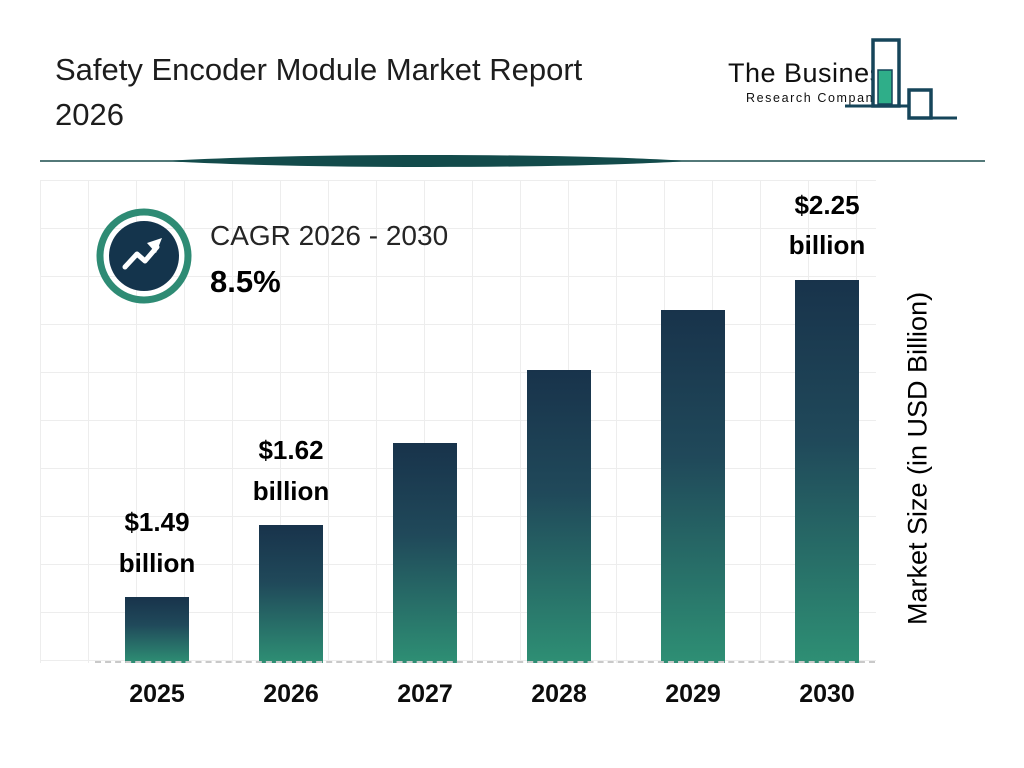 This screenshot has height=768, width=1024. Describe the element at coordinates (329, 235) in the screenshot. I see `cagr-label: CAGR 2026 - 2030` at that location.